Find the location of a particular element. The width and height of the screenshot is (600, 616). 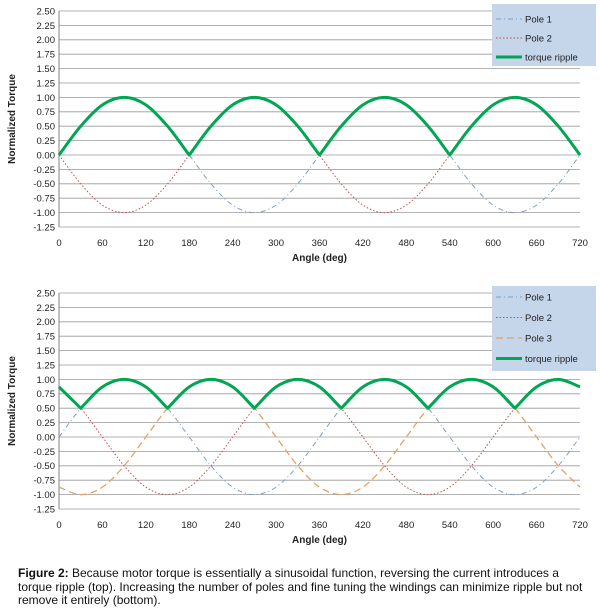

legend: Pole 1 Pole 2 Pole 3 torque ripple is located at coordinates (544, 328).